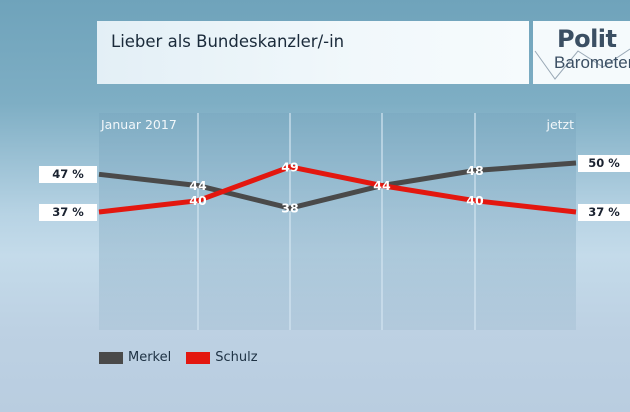 Image resolution: width=630 pixels, height=412 pixels. What do you see at coordinates (559, 124) in the screenshot?
I see `x-label-end: jetzt` at bounding box center [559, 124].